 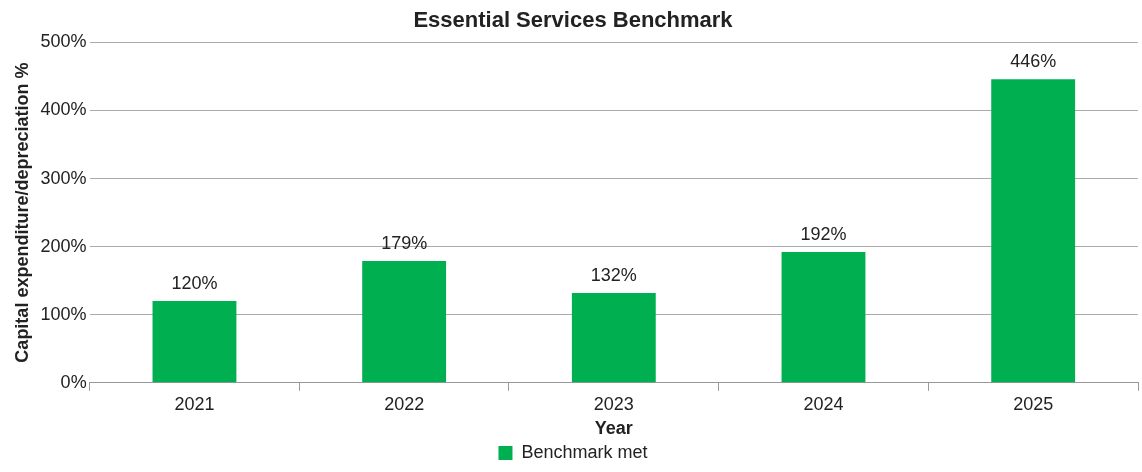 What do you see at coordinates (73, 381) in the screenshot?
I see `y-tick-label: 0%` at bounding box center [73, 381].